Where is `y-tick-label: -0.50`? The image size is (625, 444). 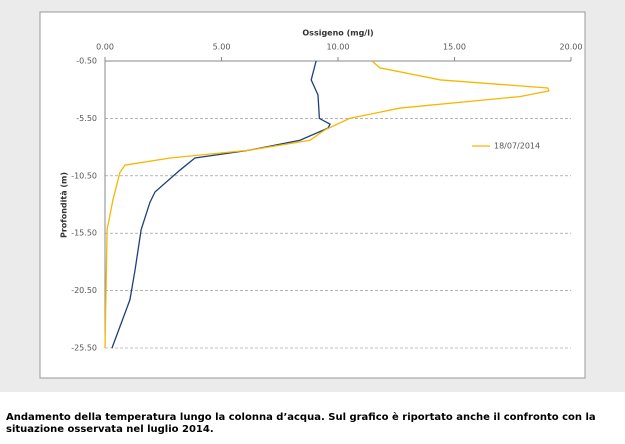
y-tick-label: -0.50 is located at coordinates (86, 61).